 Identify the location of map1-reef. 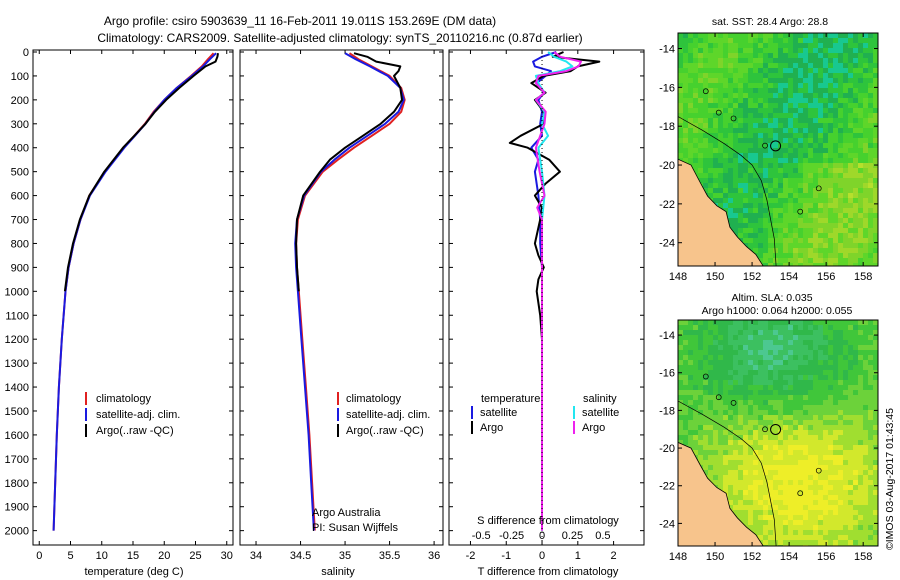
(733, 118).